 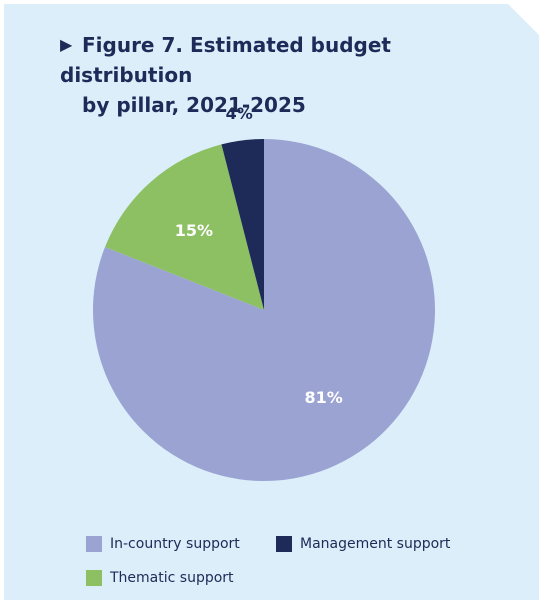 What do you see at coordinates (66, 44) in the screenshot?
I see `title-arrow-icon: ▶` at bounding box center [66, 44].